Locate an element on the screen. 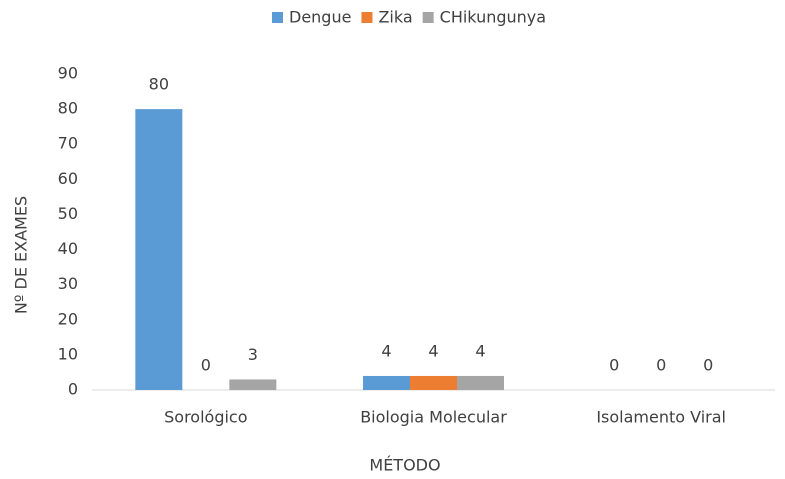 Image resolution: width=785 pixels, height=479 pixels. y-tick-label: 50 is located at coordinates (68, 213).